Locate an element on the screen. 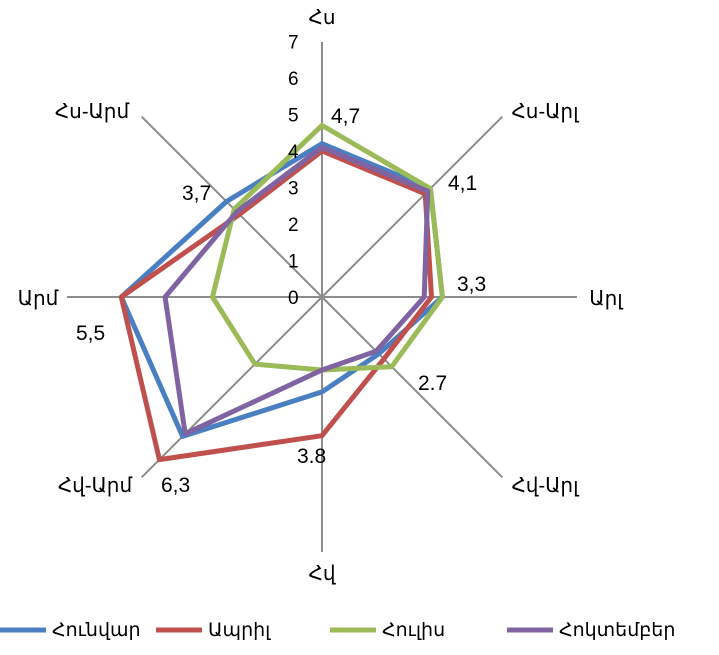  legend: Հունվար Ապրիլ Հուլիս Հոկտեմբեր is located at coordinates (337, 630).